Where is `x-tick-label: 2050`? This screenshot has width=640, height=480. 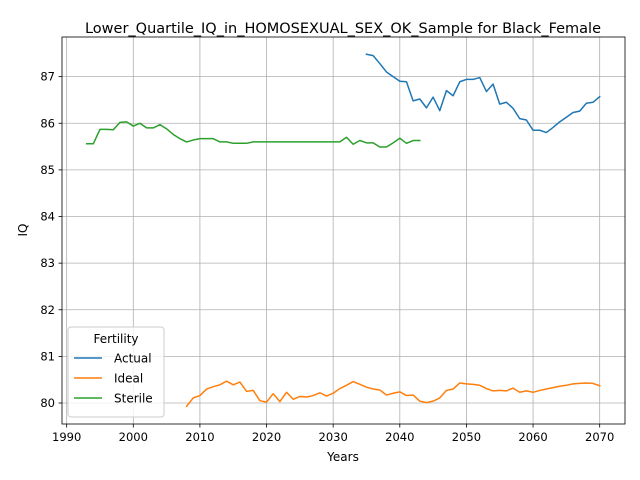
x-tick-label: 2050 is located at coordinates (466, 437).